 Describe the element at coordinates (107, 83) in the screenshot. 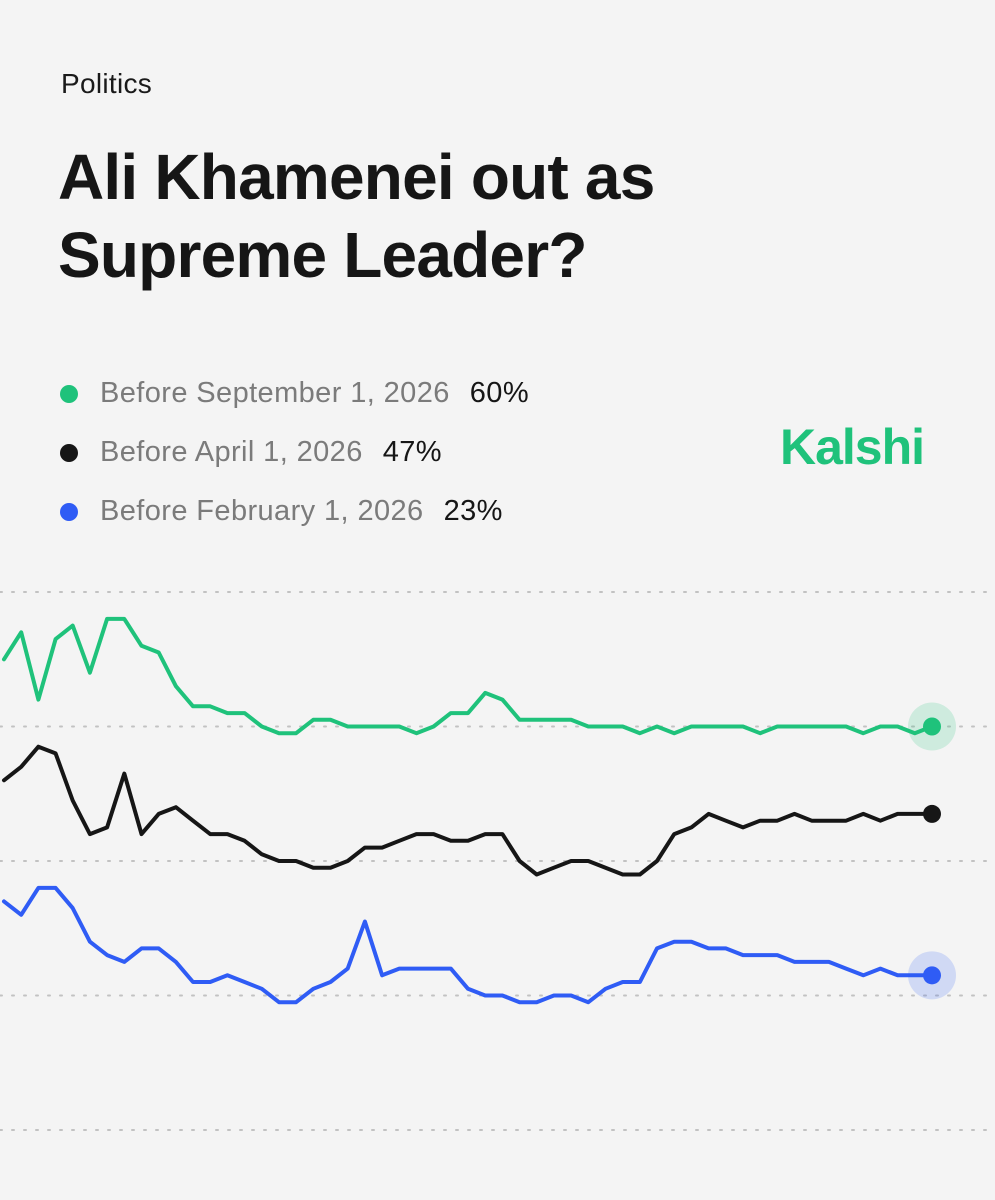

I see `category-label: Politics` at that location.